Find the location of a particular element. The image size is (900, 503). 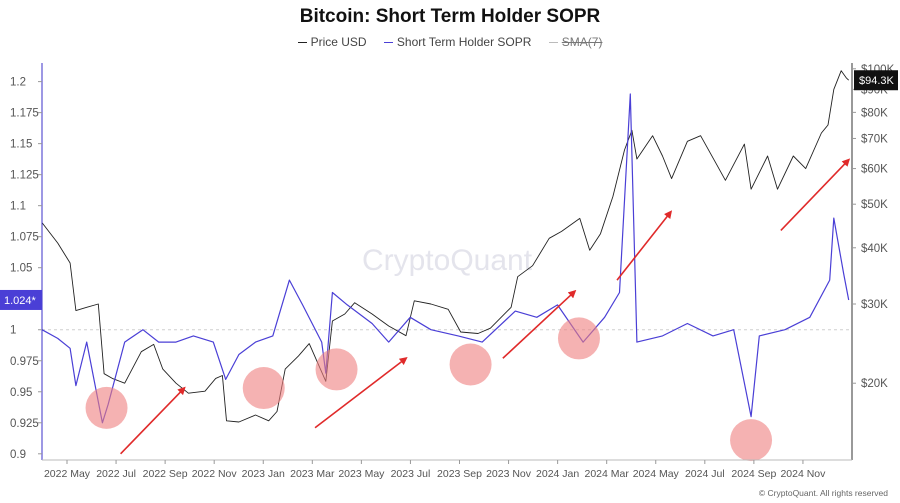

legend-item-sma: SMA(7) is located at coordinates (575, 42).